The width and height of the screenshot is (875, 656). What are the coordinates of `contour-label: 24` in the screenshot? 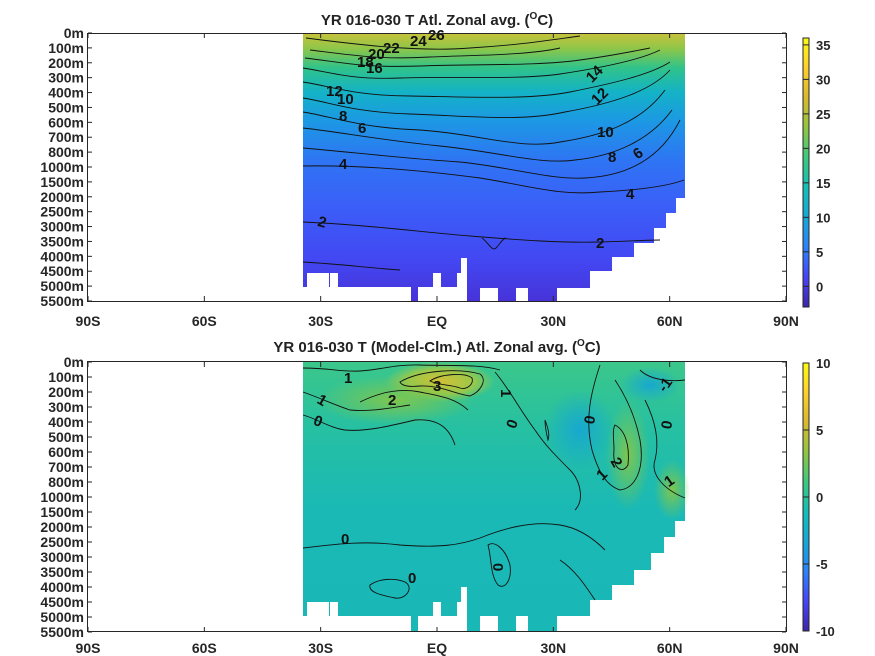 It's located at (418, 41).